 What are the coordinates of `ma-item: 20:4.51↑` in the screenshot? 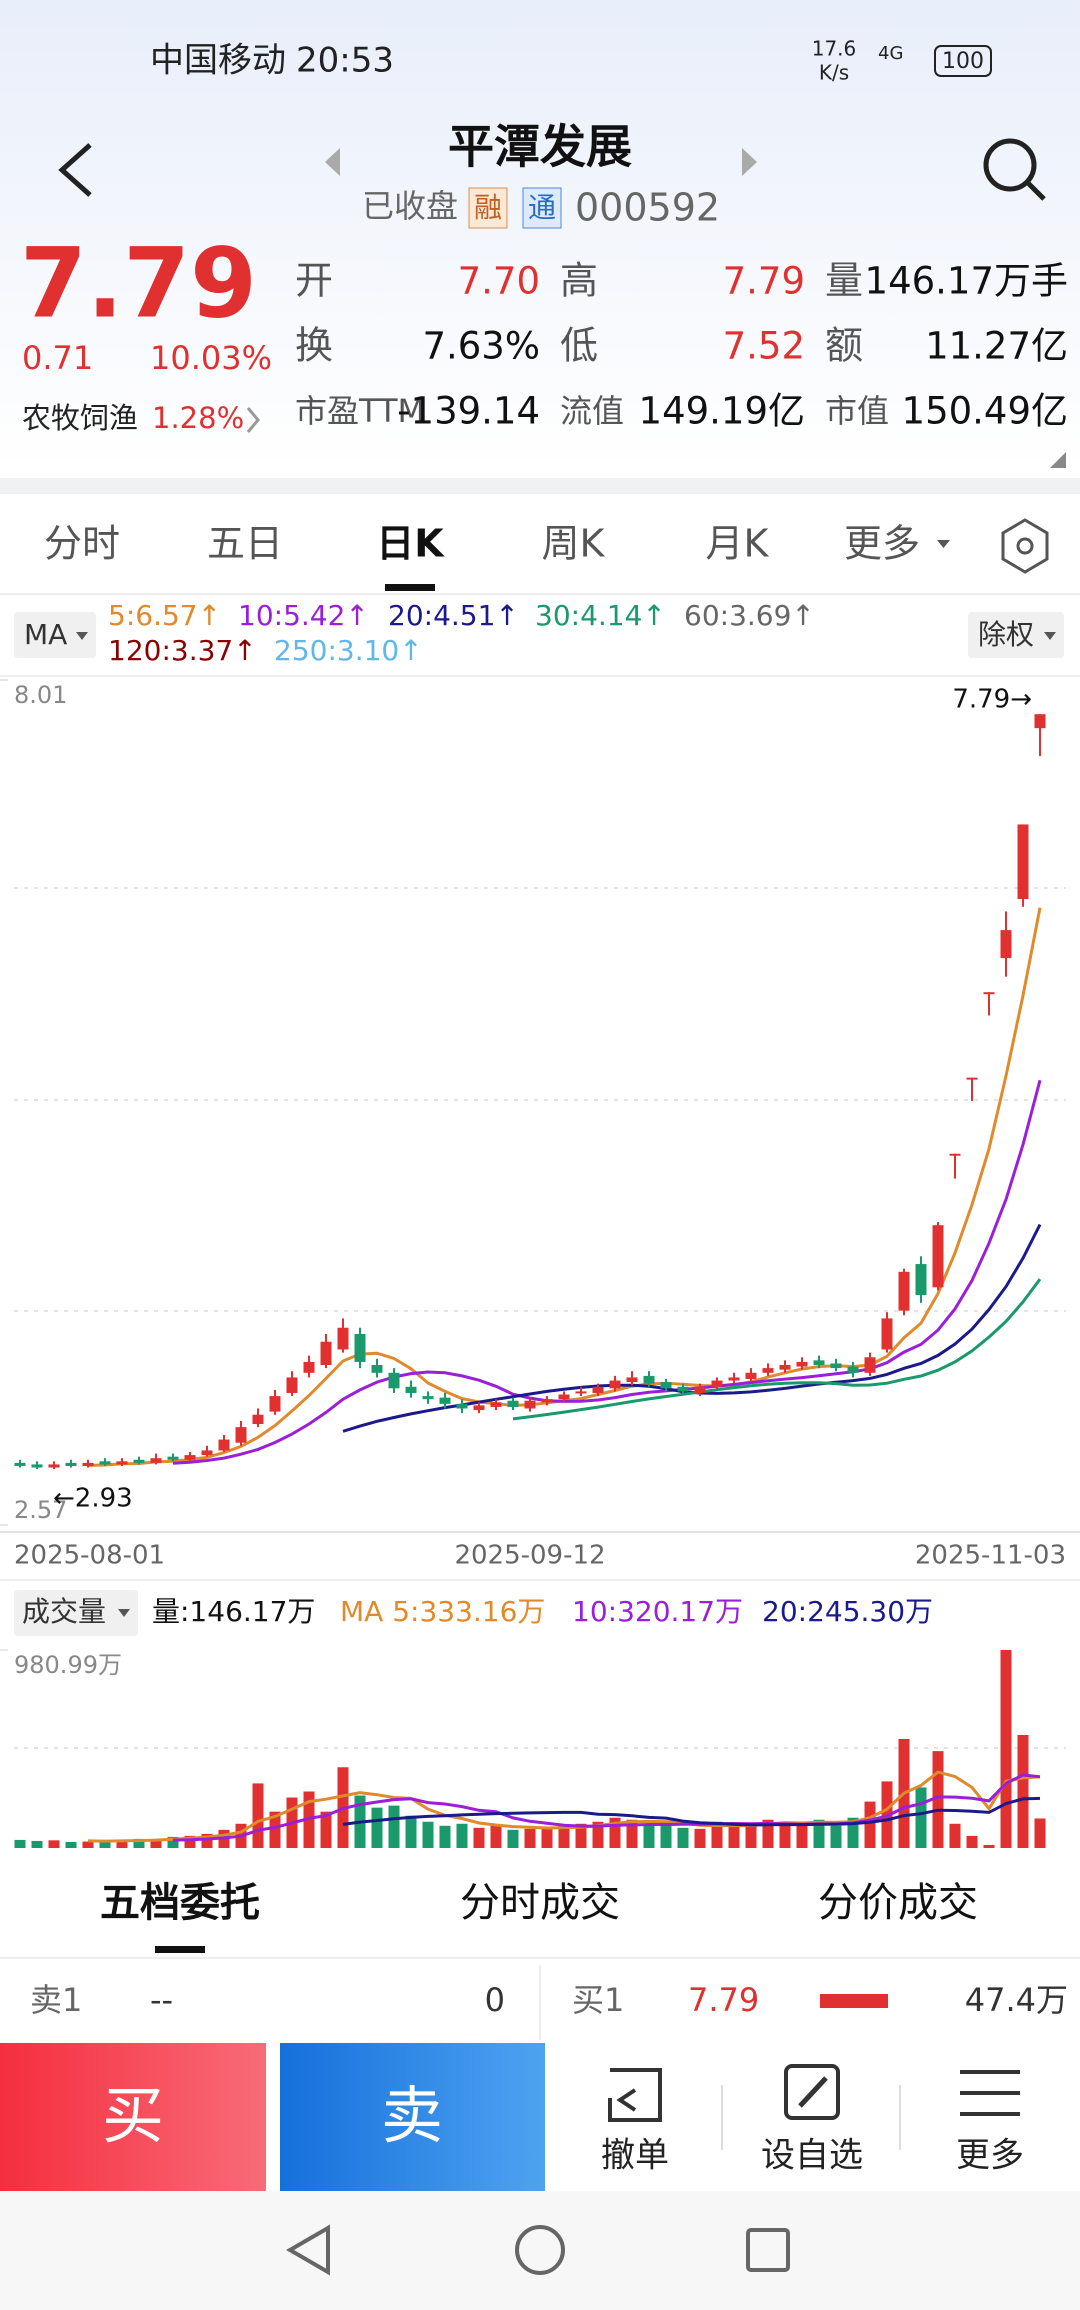 It's located at (453, 615).